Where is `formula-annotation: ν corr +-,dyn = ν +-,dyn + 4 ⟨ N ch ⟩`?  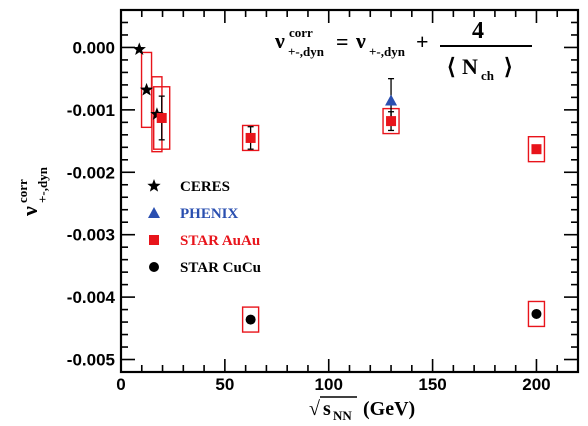
formula-annotation: ν corr +-,dyn = ν +-,dyn + 4 ⟨ N ch ⟩ is located at coordinates (403, 50).